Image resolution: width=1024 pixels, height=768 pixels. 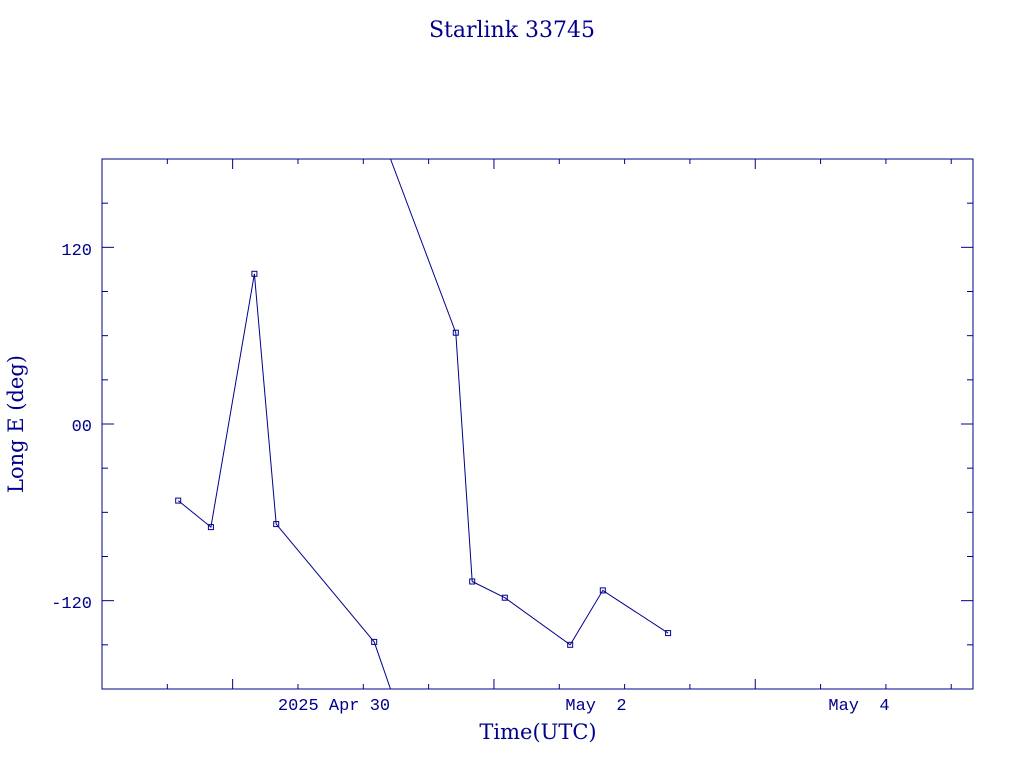 I want to click on x-axis-label: Time(UTC), so click(x=537, y=732).